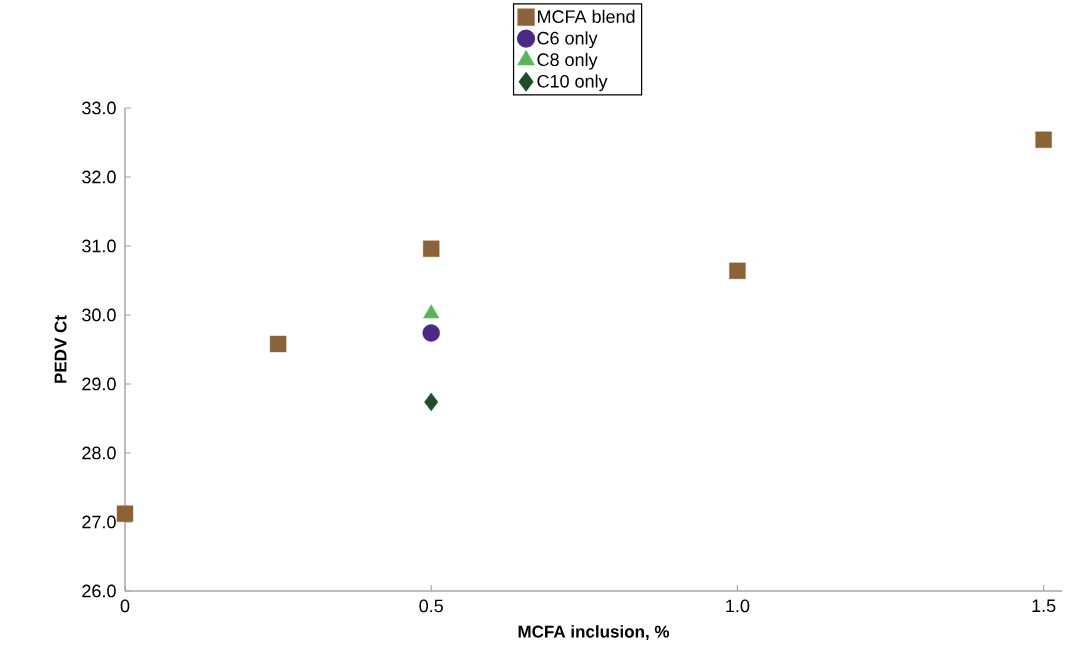 This screenshot has width=1065, height=672. What do you see at coordinates (99, 177) in the screenshot?
I see `y-tick-label: 32.0` at bounding box center [99, 177].